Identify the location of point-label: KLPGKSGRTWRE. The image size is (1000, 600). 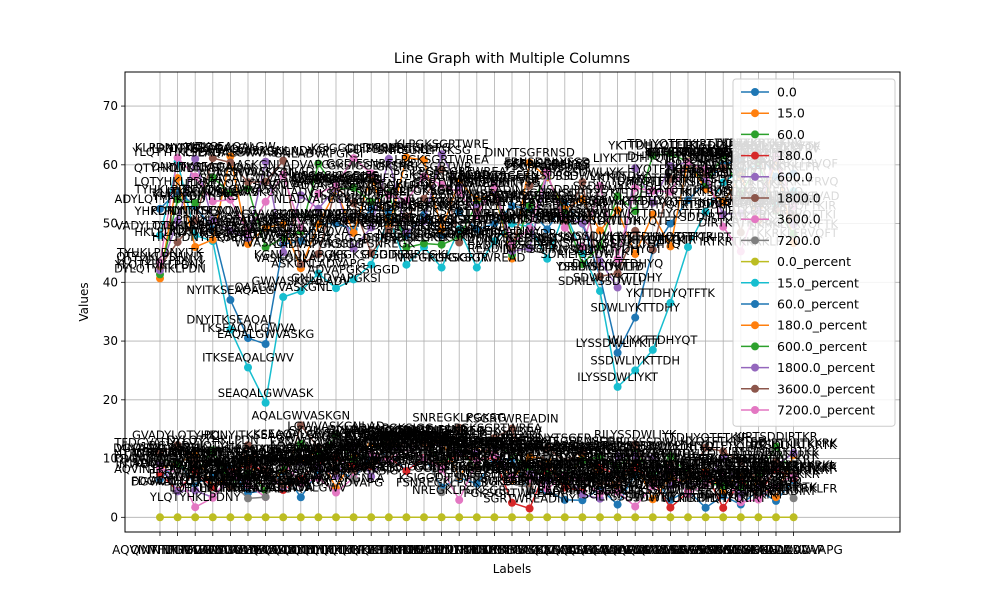
(441, 144).